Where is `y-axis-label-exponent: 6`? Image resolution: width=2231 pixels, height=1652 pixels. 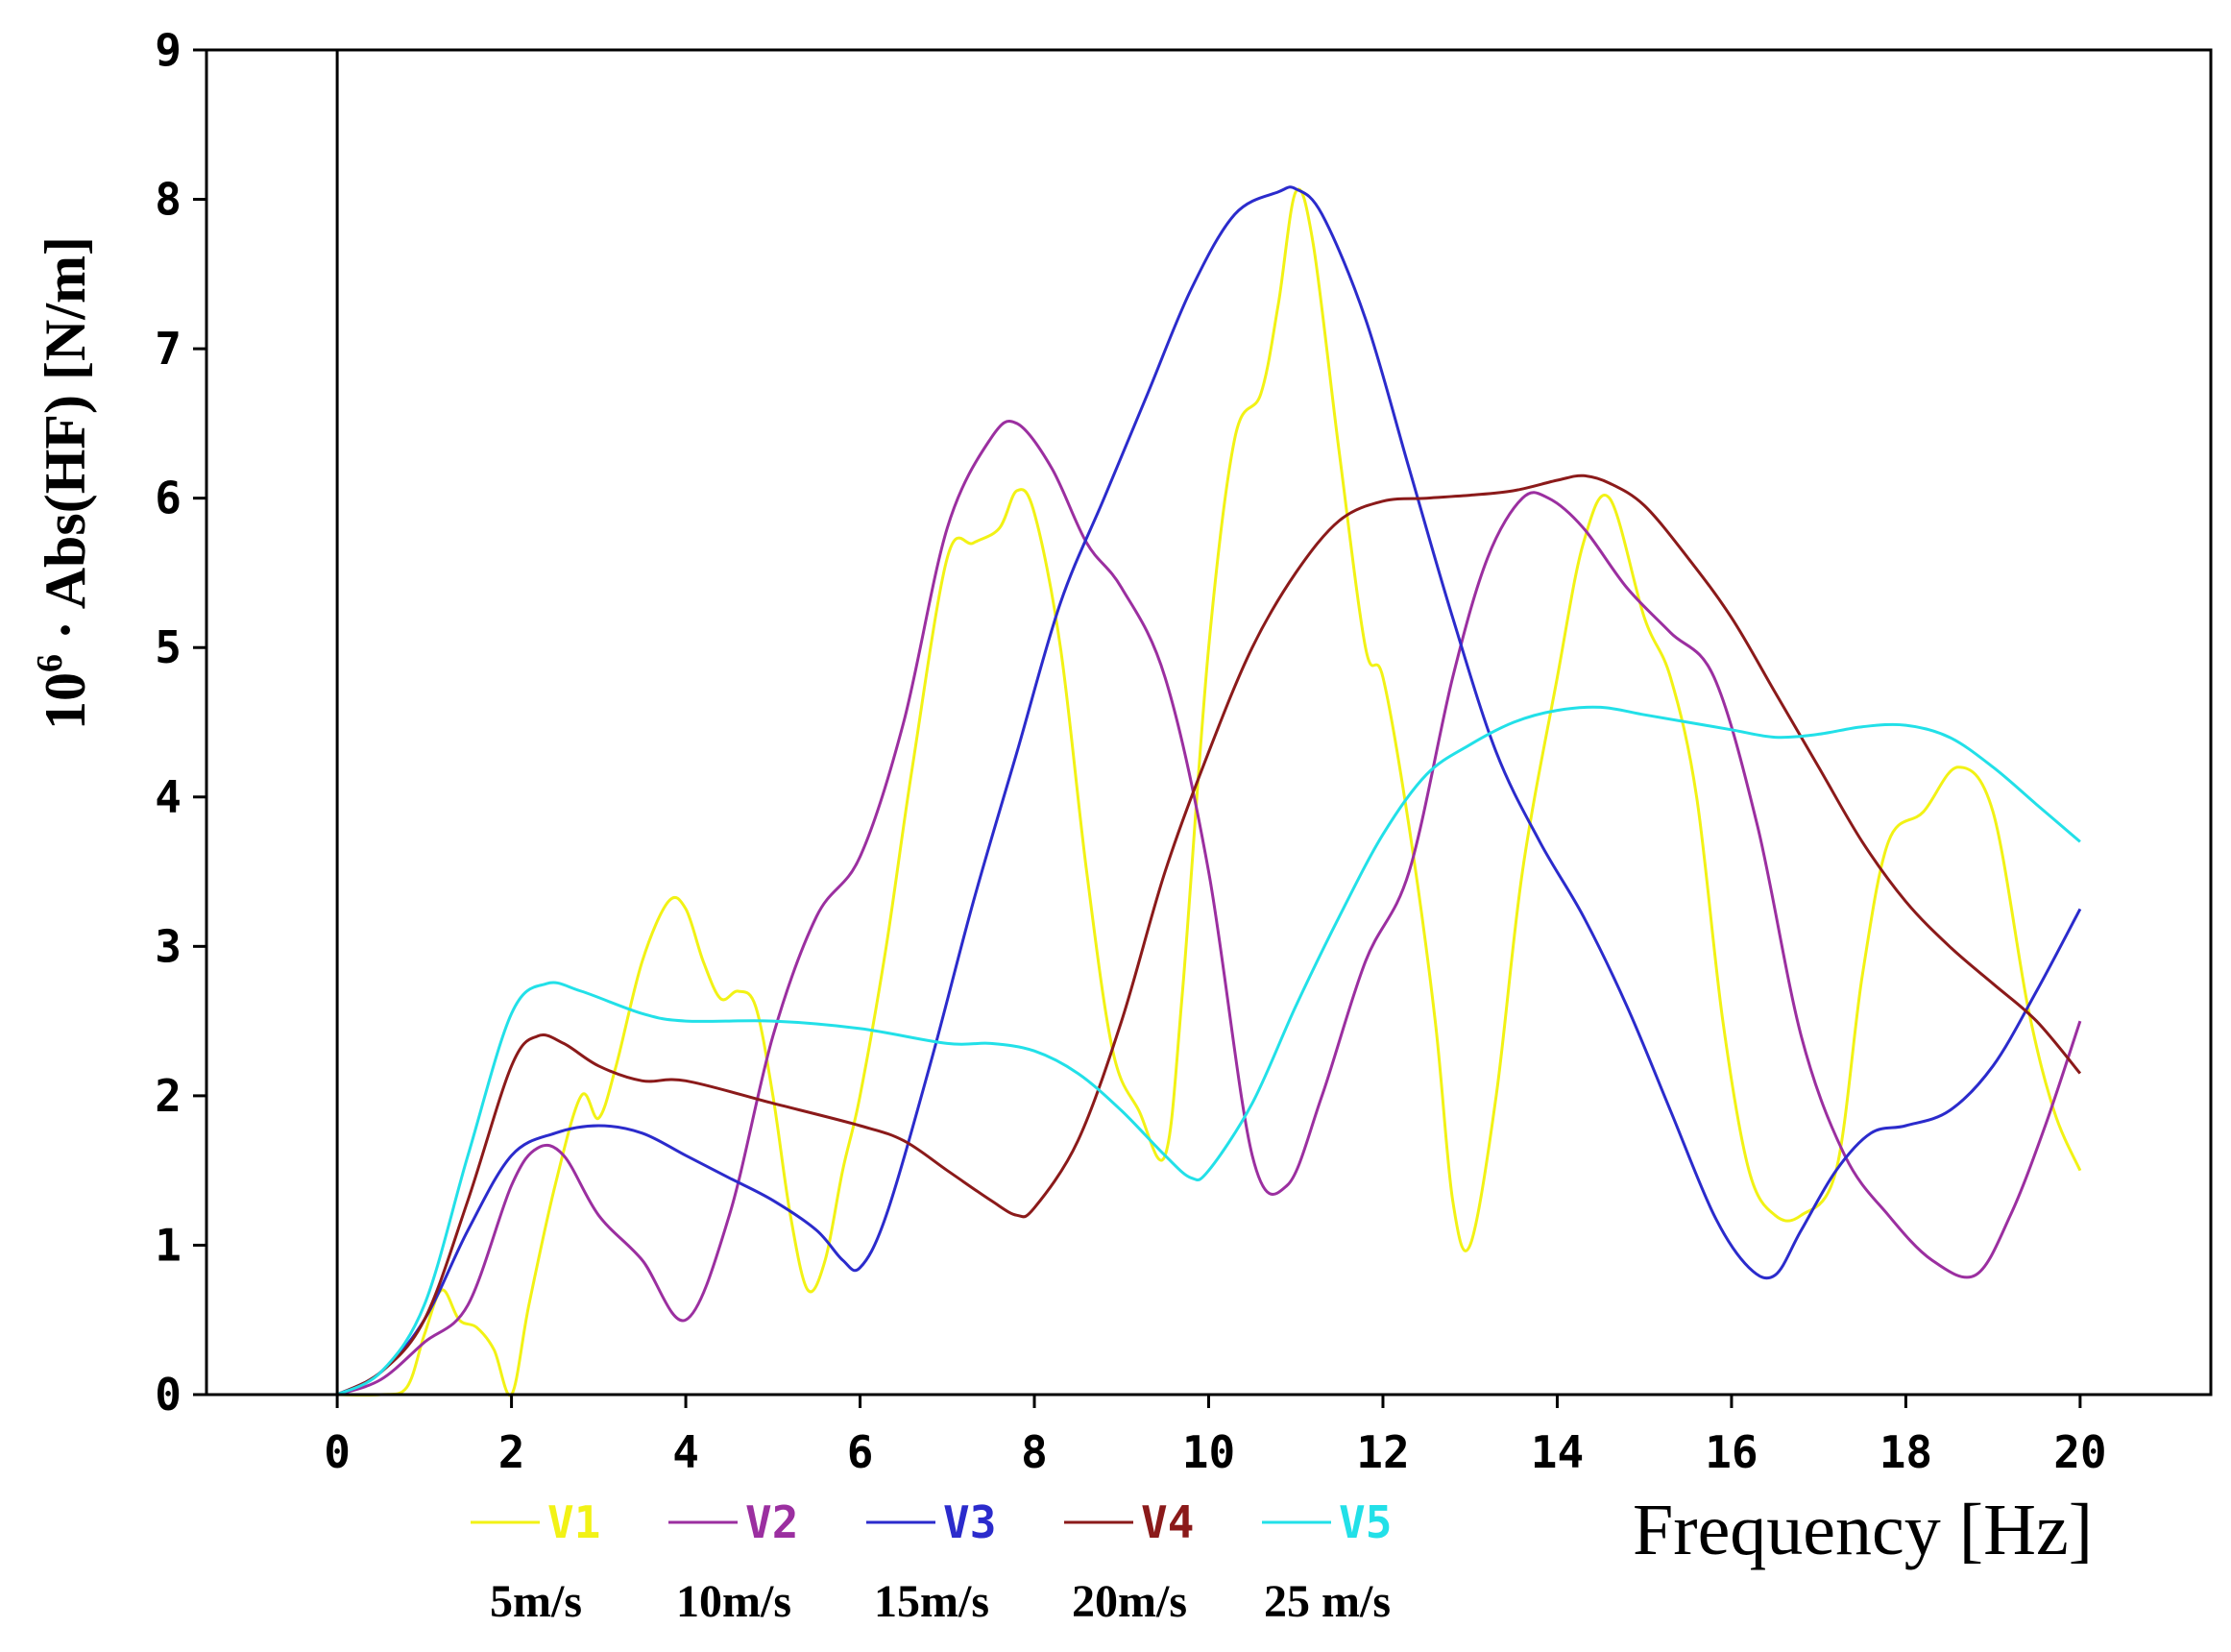 y-axis-label-exponent: 6 is located at coordinates (50, 663).